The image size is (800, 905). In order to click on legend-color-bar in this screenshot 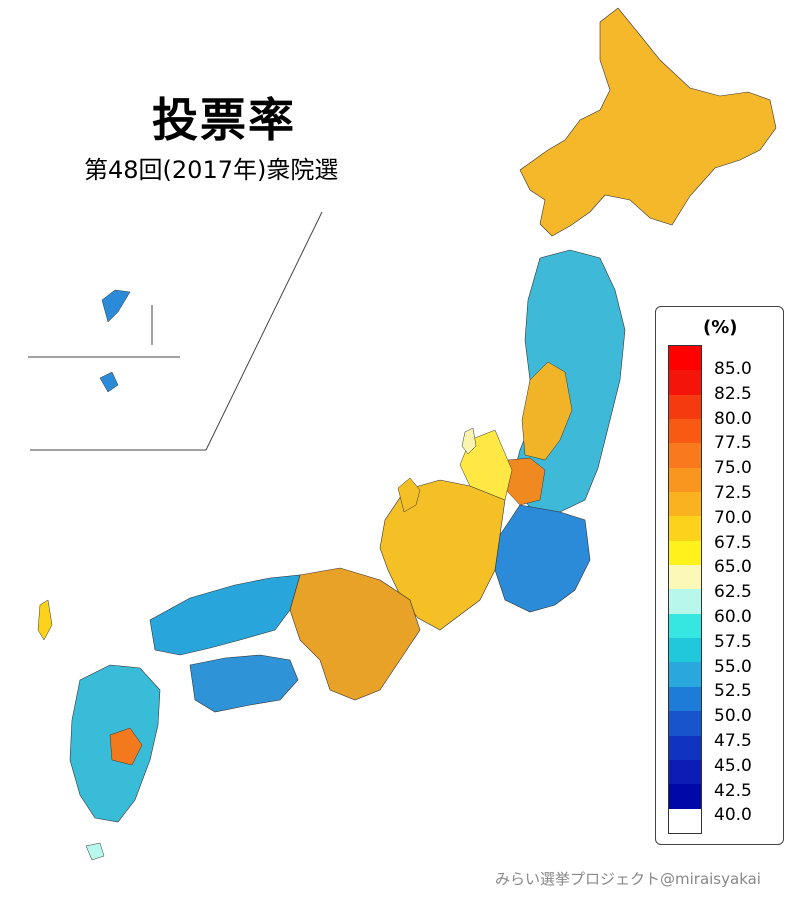, I will do `click(685, 589)`.